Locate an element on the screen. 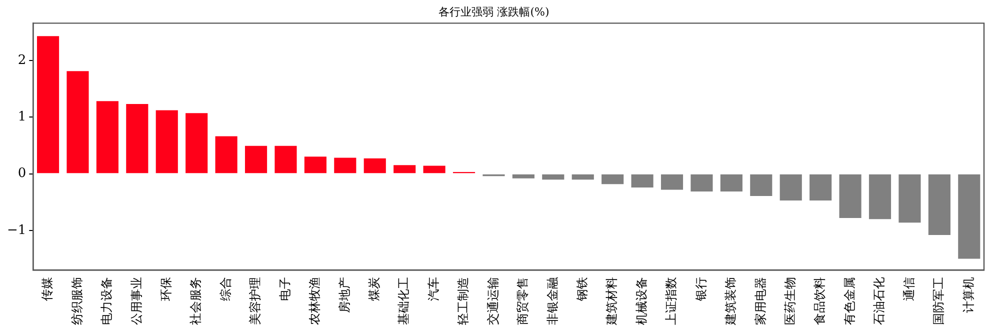 This screenshot has height=330, width=990. x-tick-label: 食品饮料 is located at coordinates (819, 301).